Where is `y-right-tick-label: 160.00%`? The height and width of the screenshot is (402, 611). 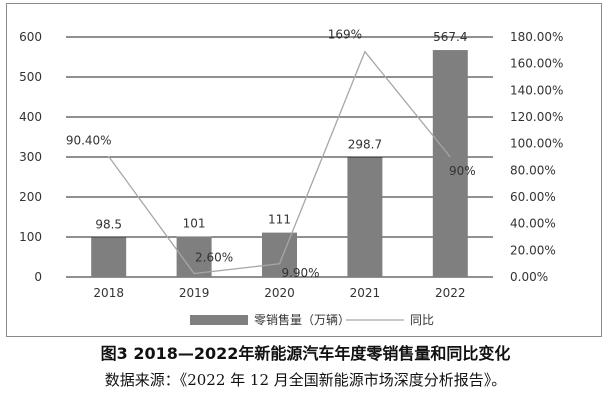 y-right-tick-label: 160.00% is located at coordinates (536, 64).